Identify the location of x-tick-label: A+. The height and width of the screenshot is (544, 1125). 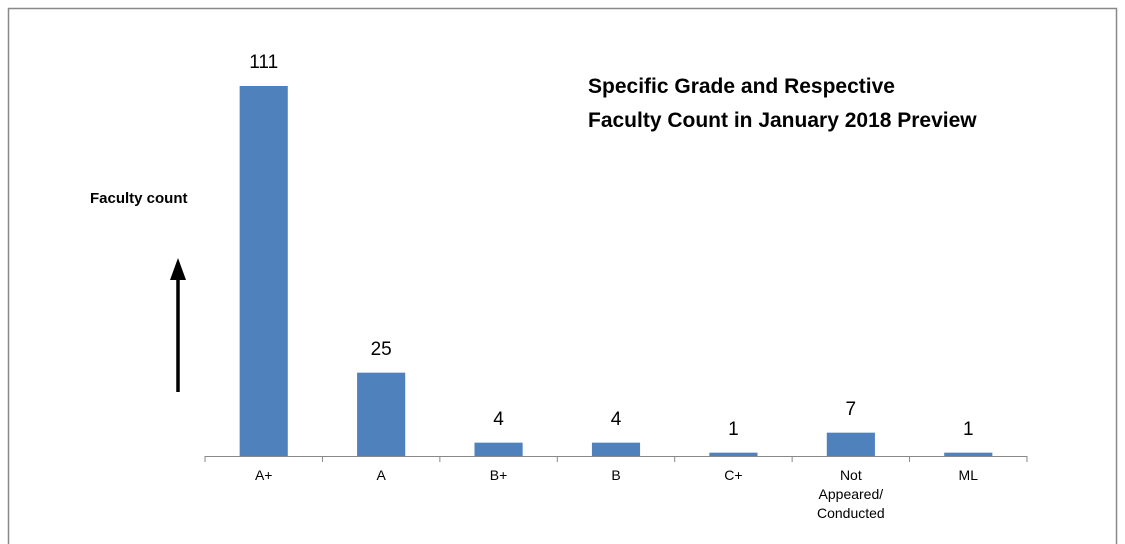
(263, 475).